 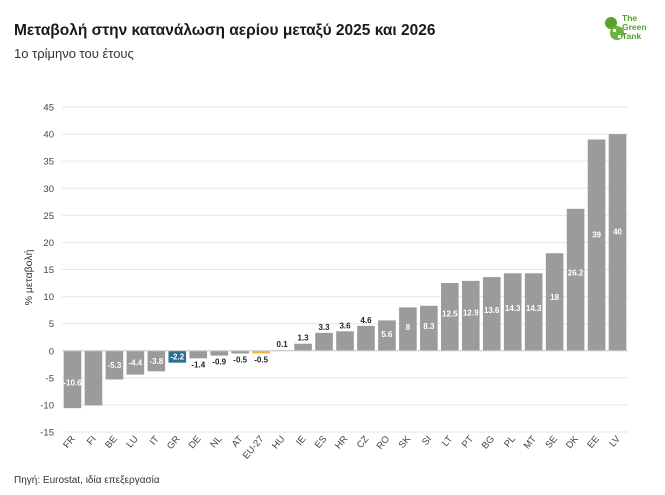 I want to click on logo-leaf-icon, so click(x=614, y=29).